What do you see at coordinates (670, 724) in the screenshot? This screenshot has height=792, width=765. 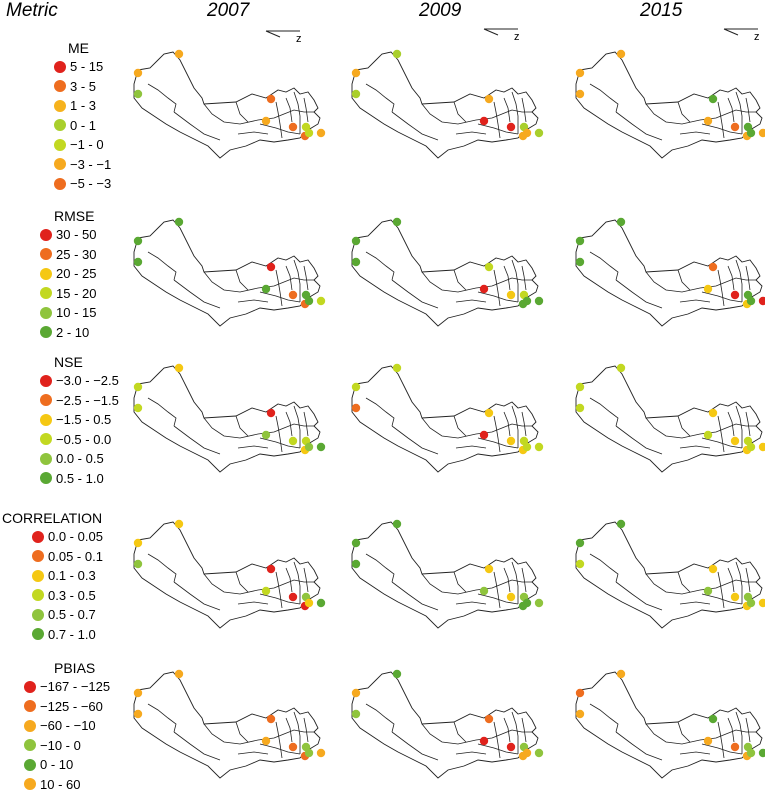 I see `map-pbias-2015` at bounding box center [670, 724].